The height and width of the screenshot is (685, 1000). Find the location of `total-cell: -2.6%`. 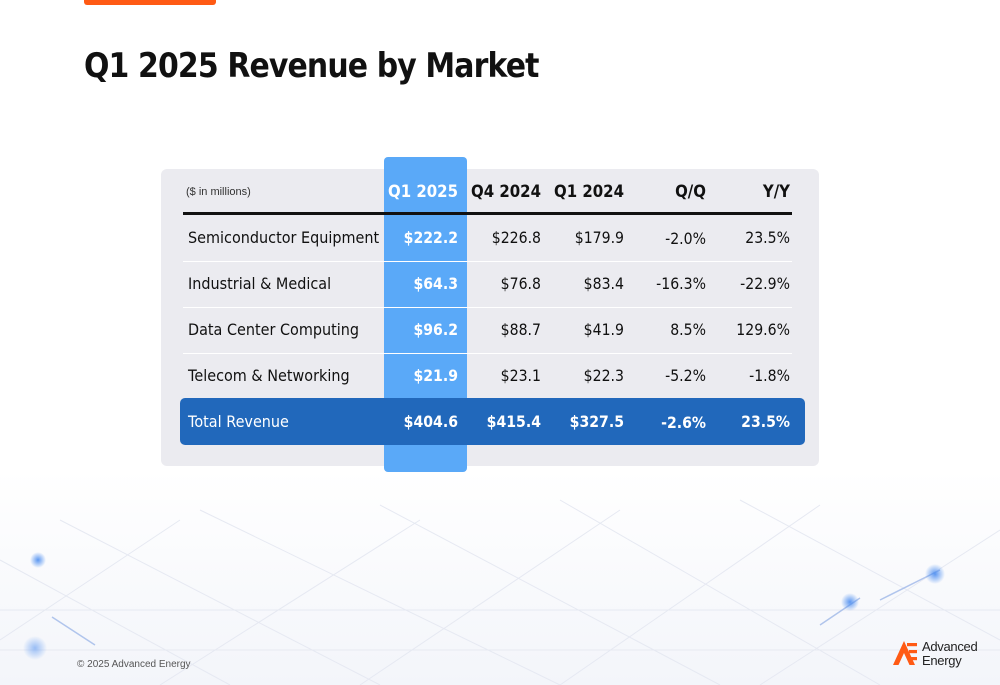

total-cell: -2.6% is located at coordinates (683, 422).